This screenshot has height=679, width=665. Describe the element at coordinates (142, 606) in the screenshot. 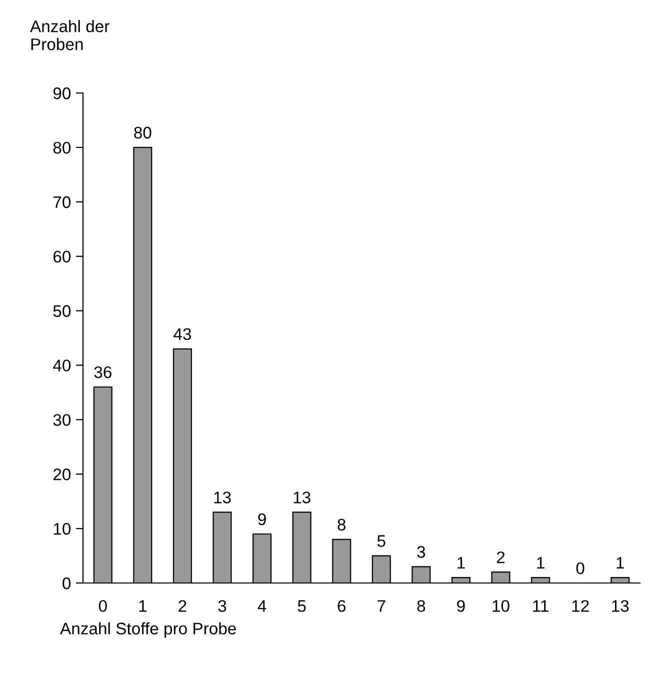

I see `x-tick-label: 1` at that location.